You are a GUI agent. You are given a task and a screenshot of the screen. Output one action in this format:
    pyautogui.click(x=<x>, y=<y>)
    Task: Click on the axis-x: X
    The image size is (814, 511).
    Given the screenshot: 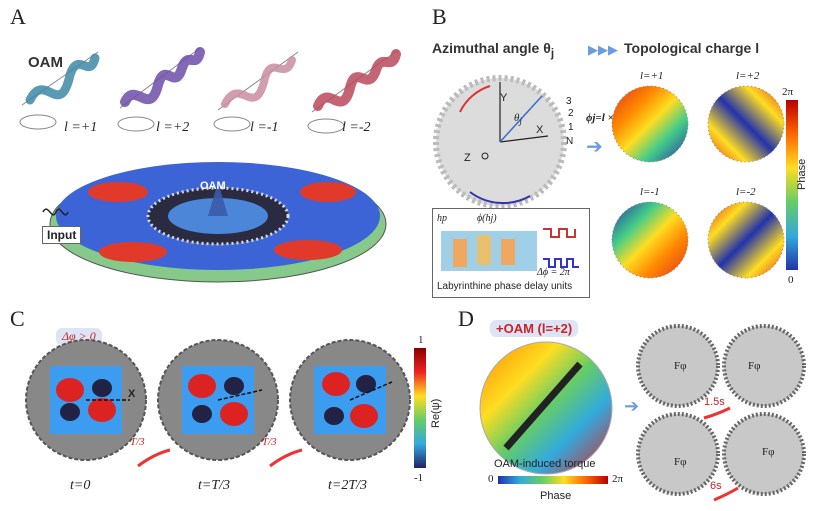 What is the action you would take?
    pyautogui.click(x=540, y=130)
    